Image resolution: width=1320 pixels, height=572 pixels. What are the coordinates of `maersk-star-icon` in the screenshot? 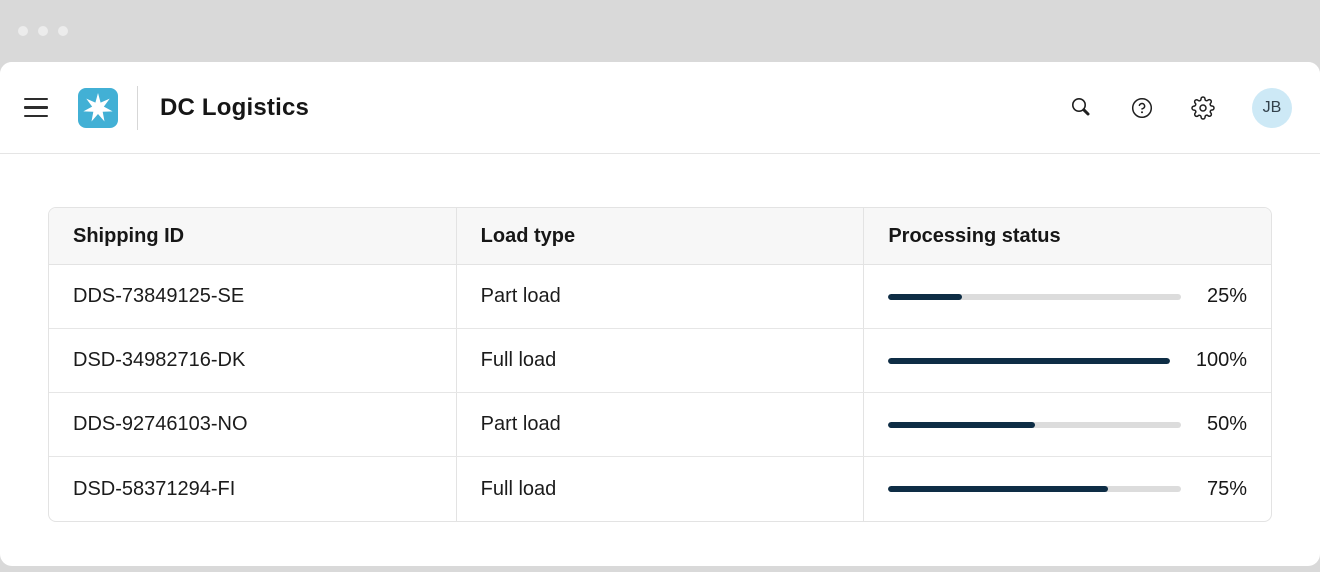 It's located at (98, 107).